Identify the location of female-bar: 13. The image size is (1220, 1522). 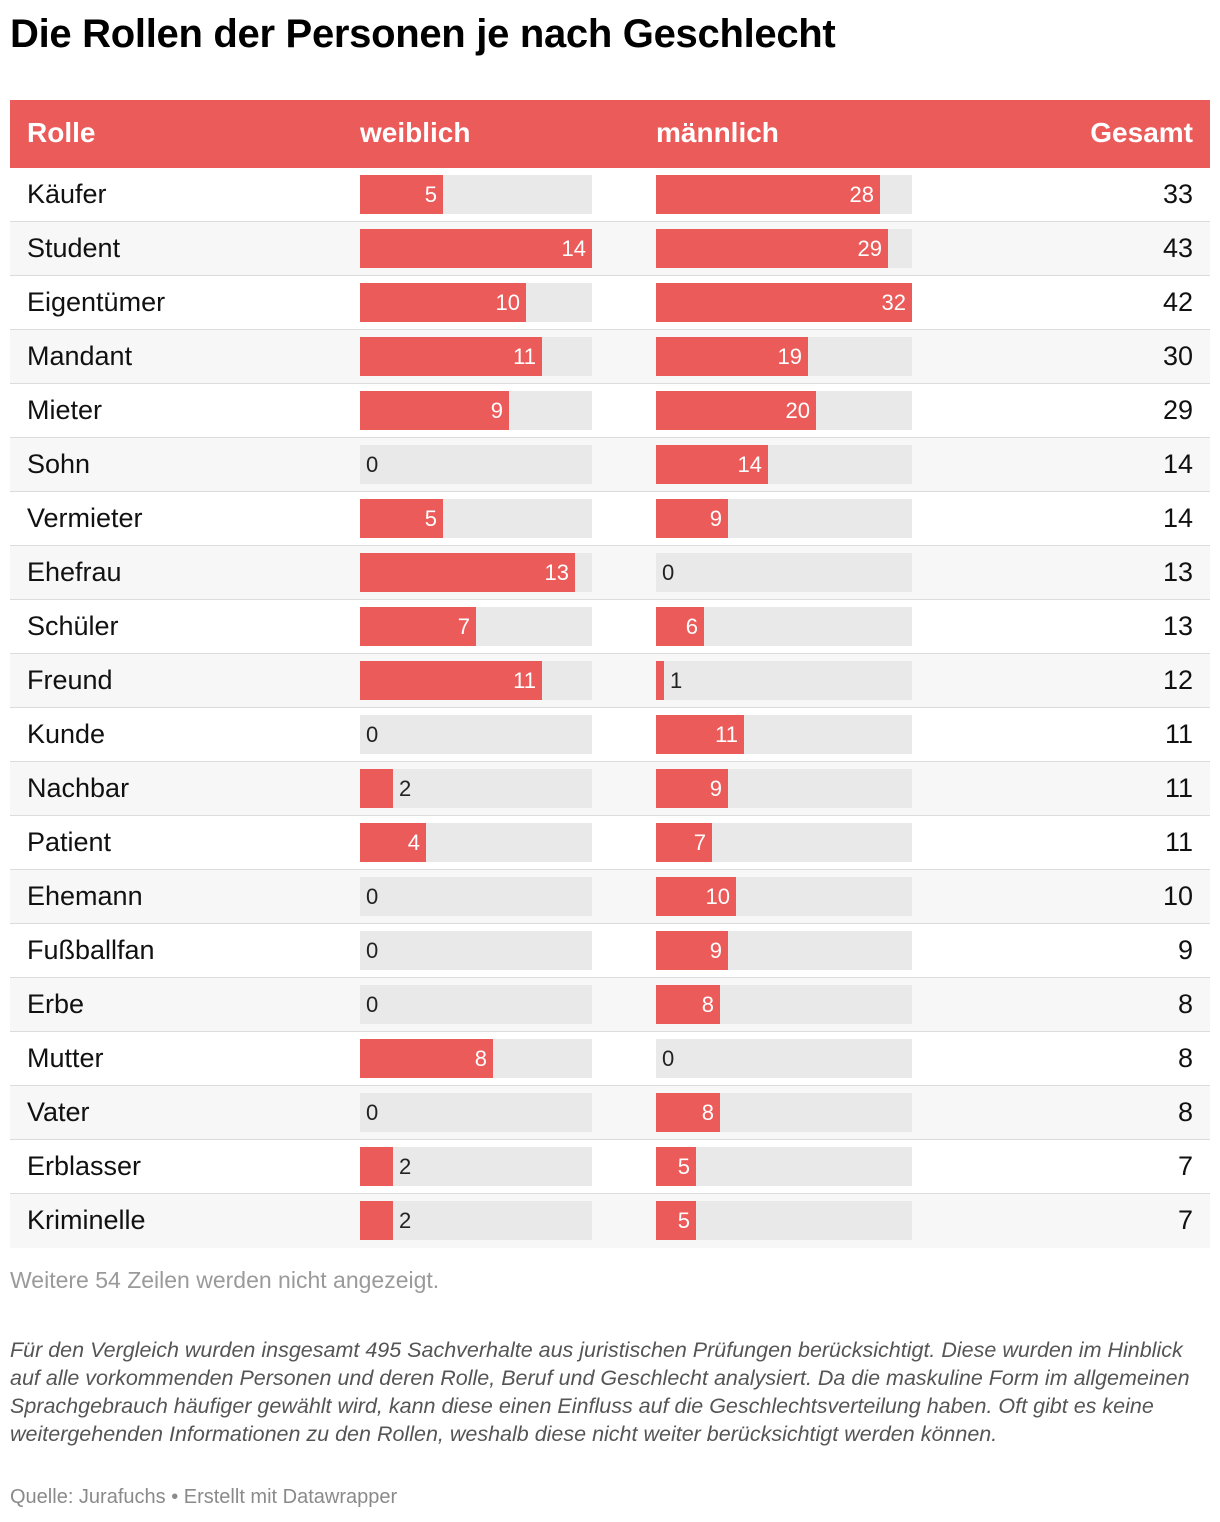
(476, 572).